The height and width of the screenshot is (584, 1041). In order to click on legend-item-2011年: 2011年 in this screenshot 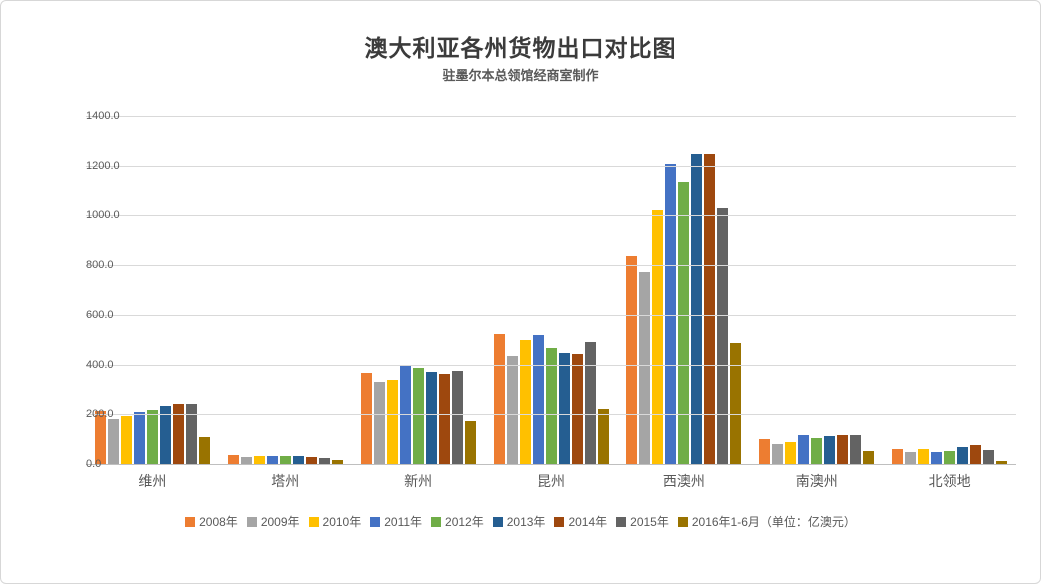, I will do `click(396, 521)`.